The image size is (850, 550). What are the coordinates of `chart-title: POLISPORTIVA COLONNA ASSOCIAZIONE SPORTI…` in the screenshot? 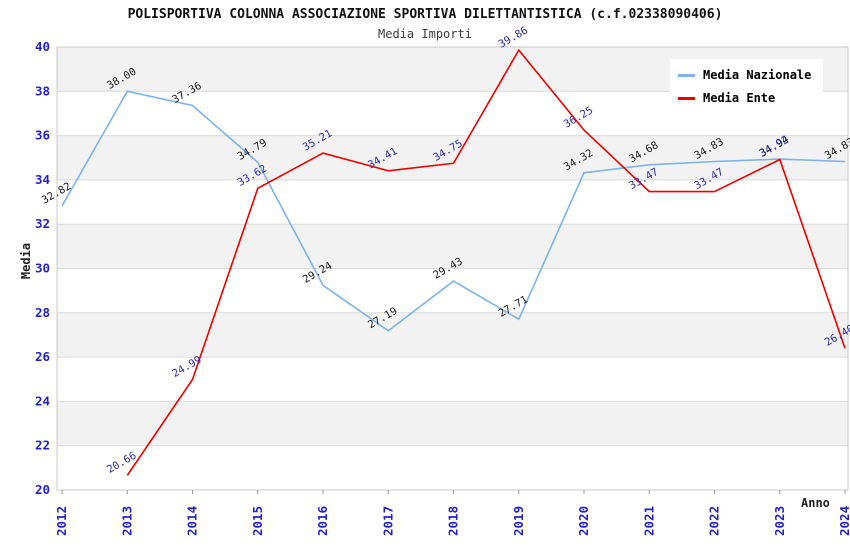 It's located at (425, 14).